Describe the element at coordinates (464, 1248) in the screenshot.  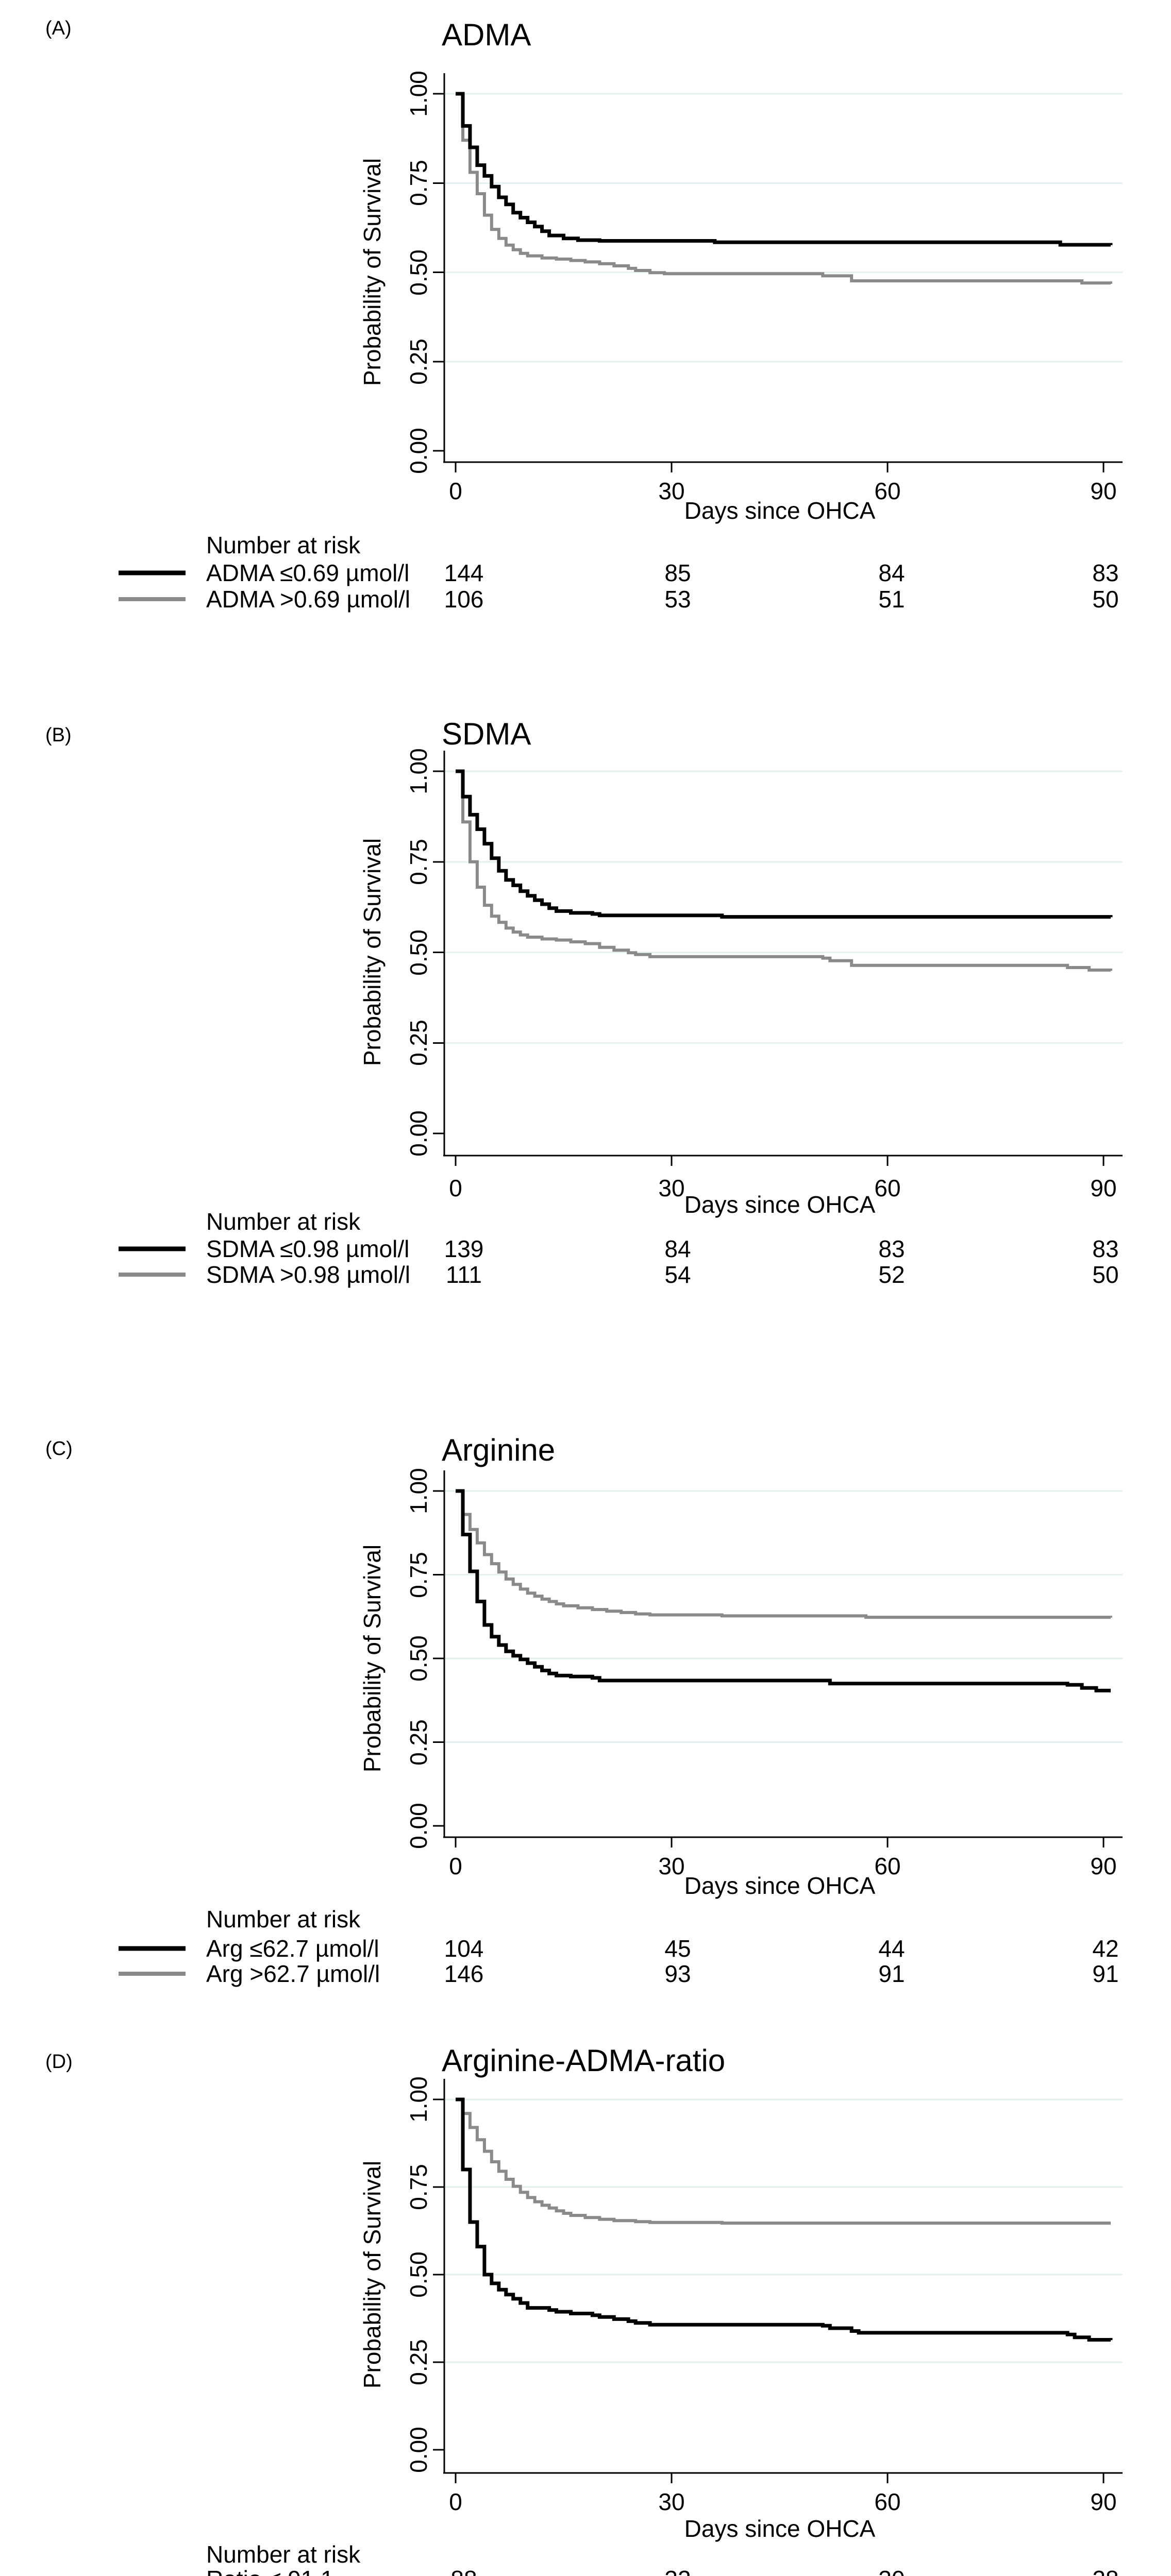
I see `risk-value: 139` at that location.